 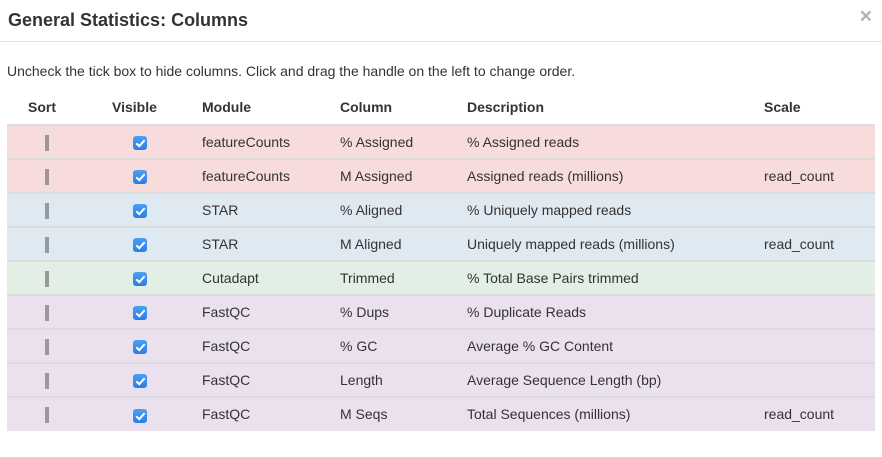 What do you see at coordinates (396, 243) in the screenshot?
I see `column-cell: M Aligned` at bounding box center [396, 243].